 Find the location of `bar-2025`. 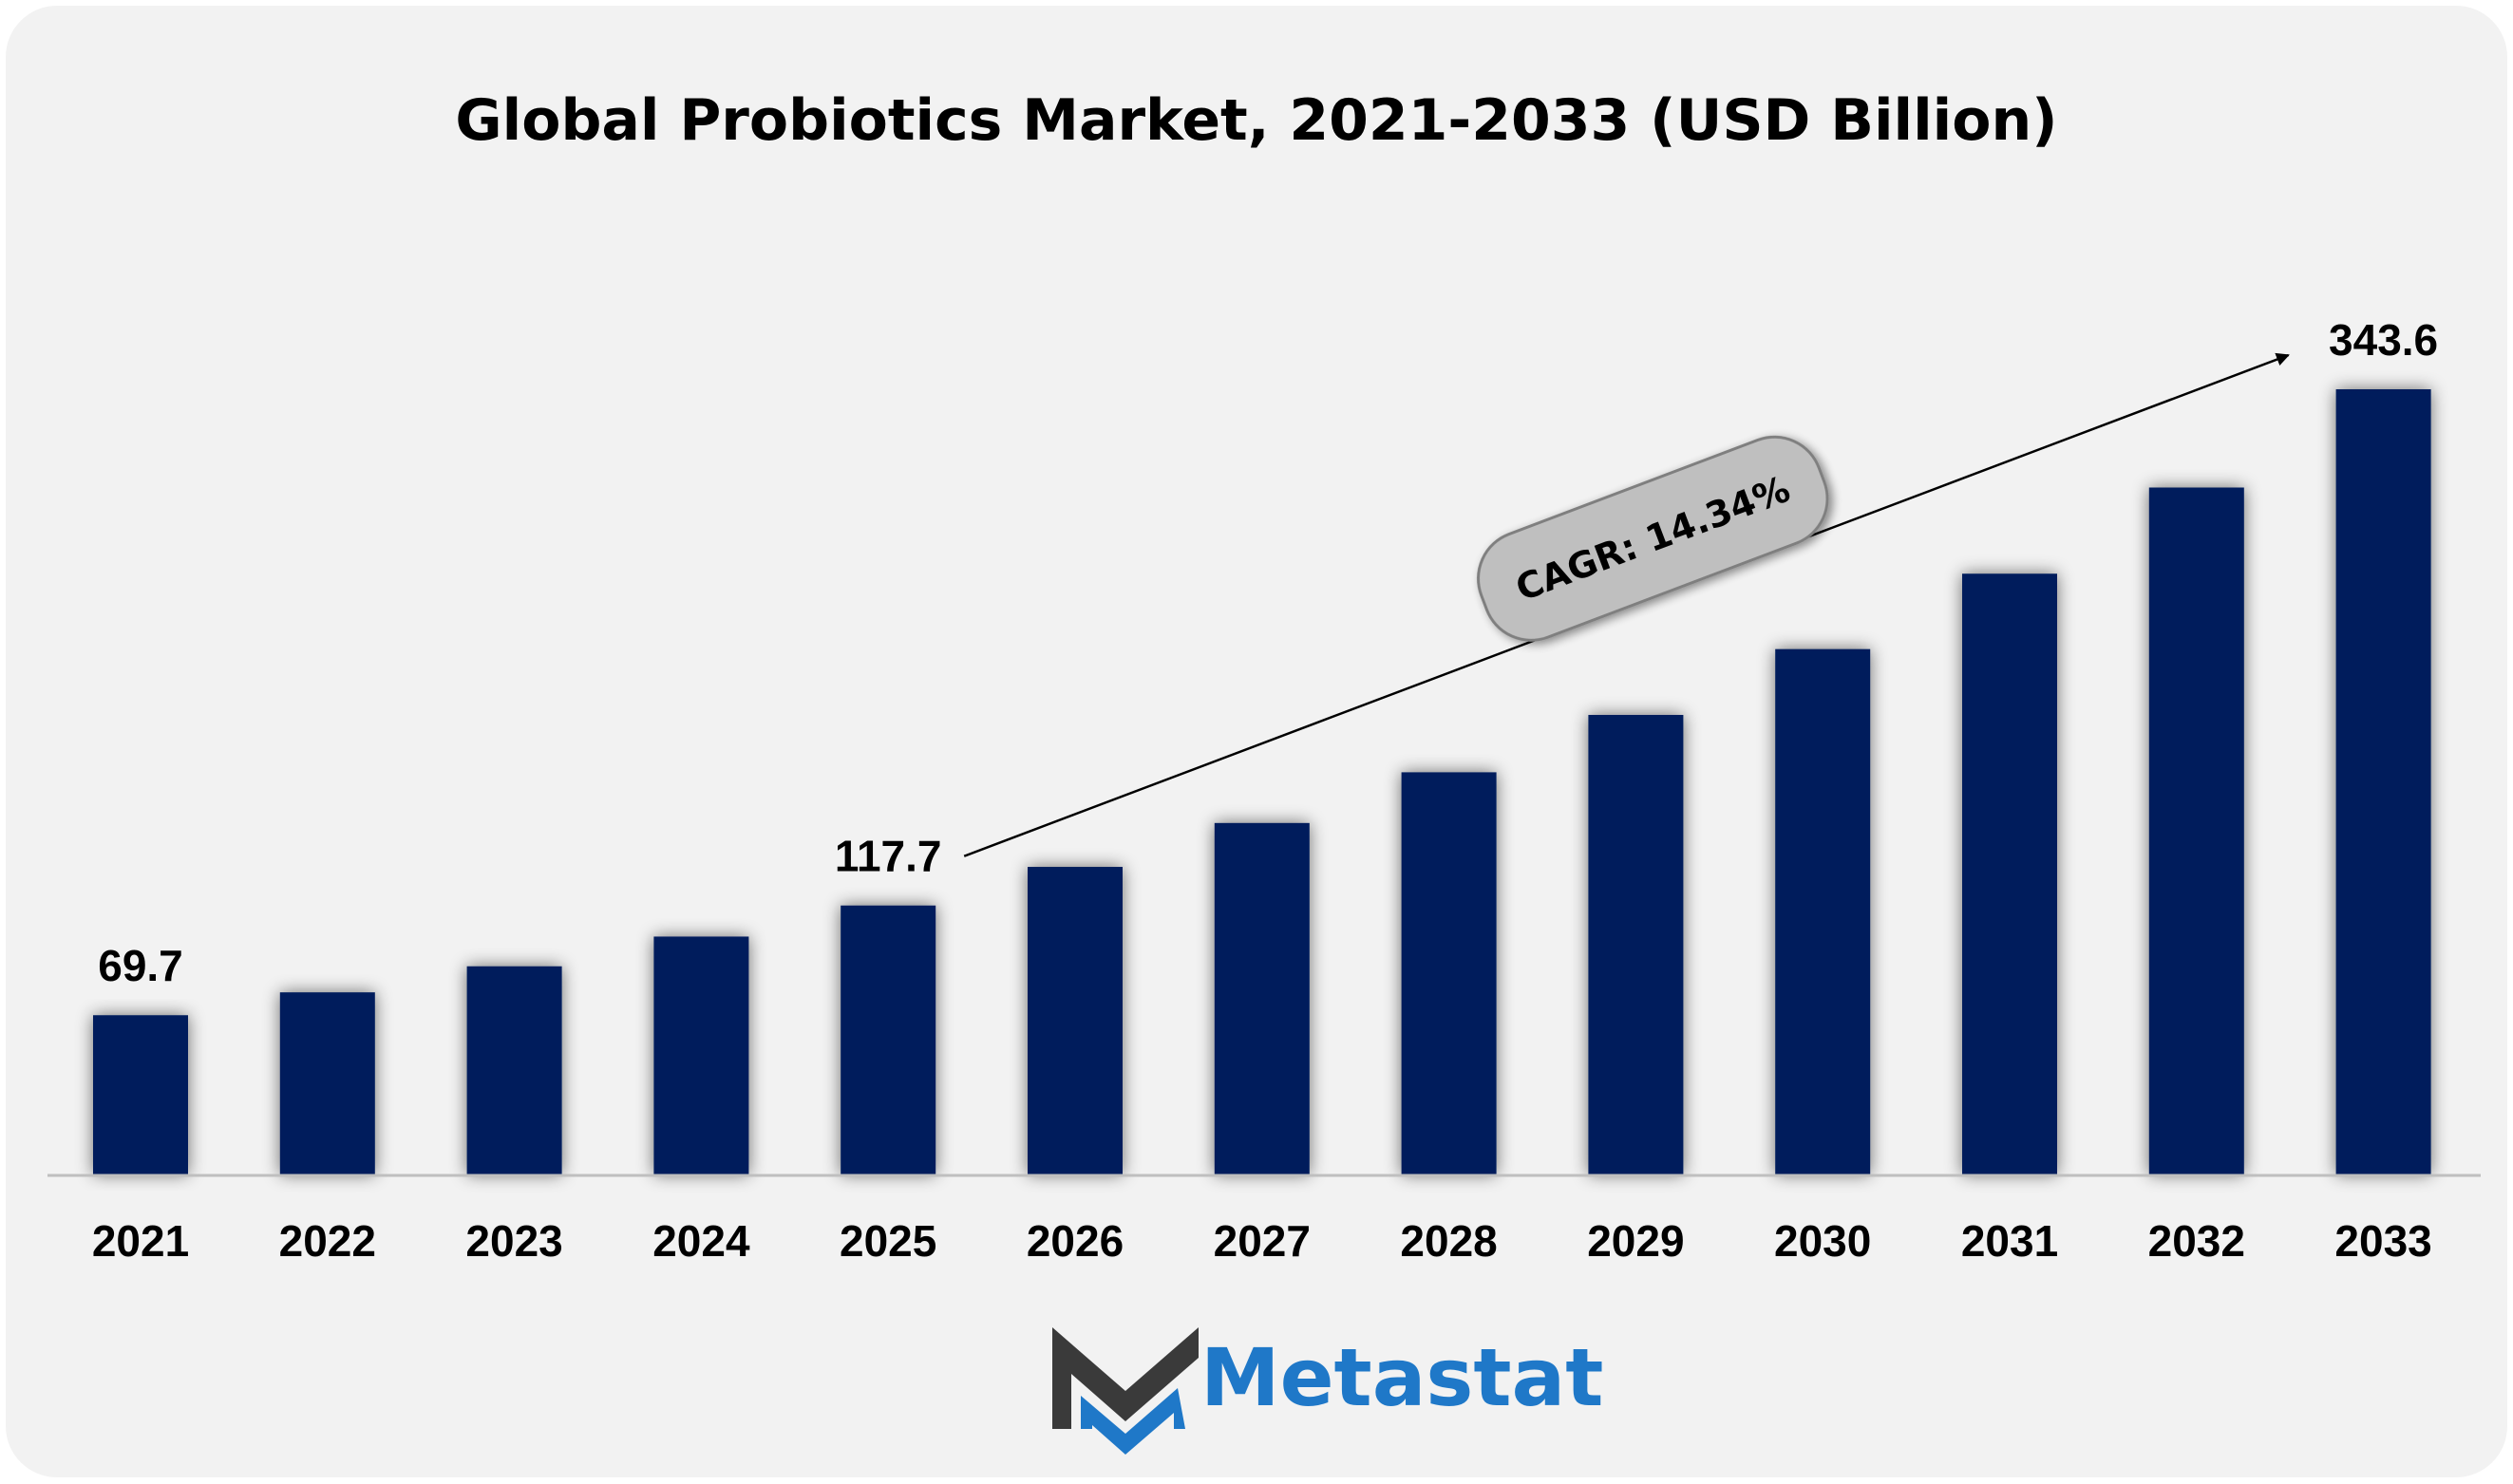

bar-2025 is located at coordinates (888, 1039).